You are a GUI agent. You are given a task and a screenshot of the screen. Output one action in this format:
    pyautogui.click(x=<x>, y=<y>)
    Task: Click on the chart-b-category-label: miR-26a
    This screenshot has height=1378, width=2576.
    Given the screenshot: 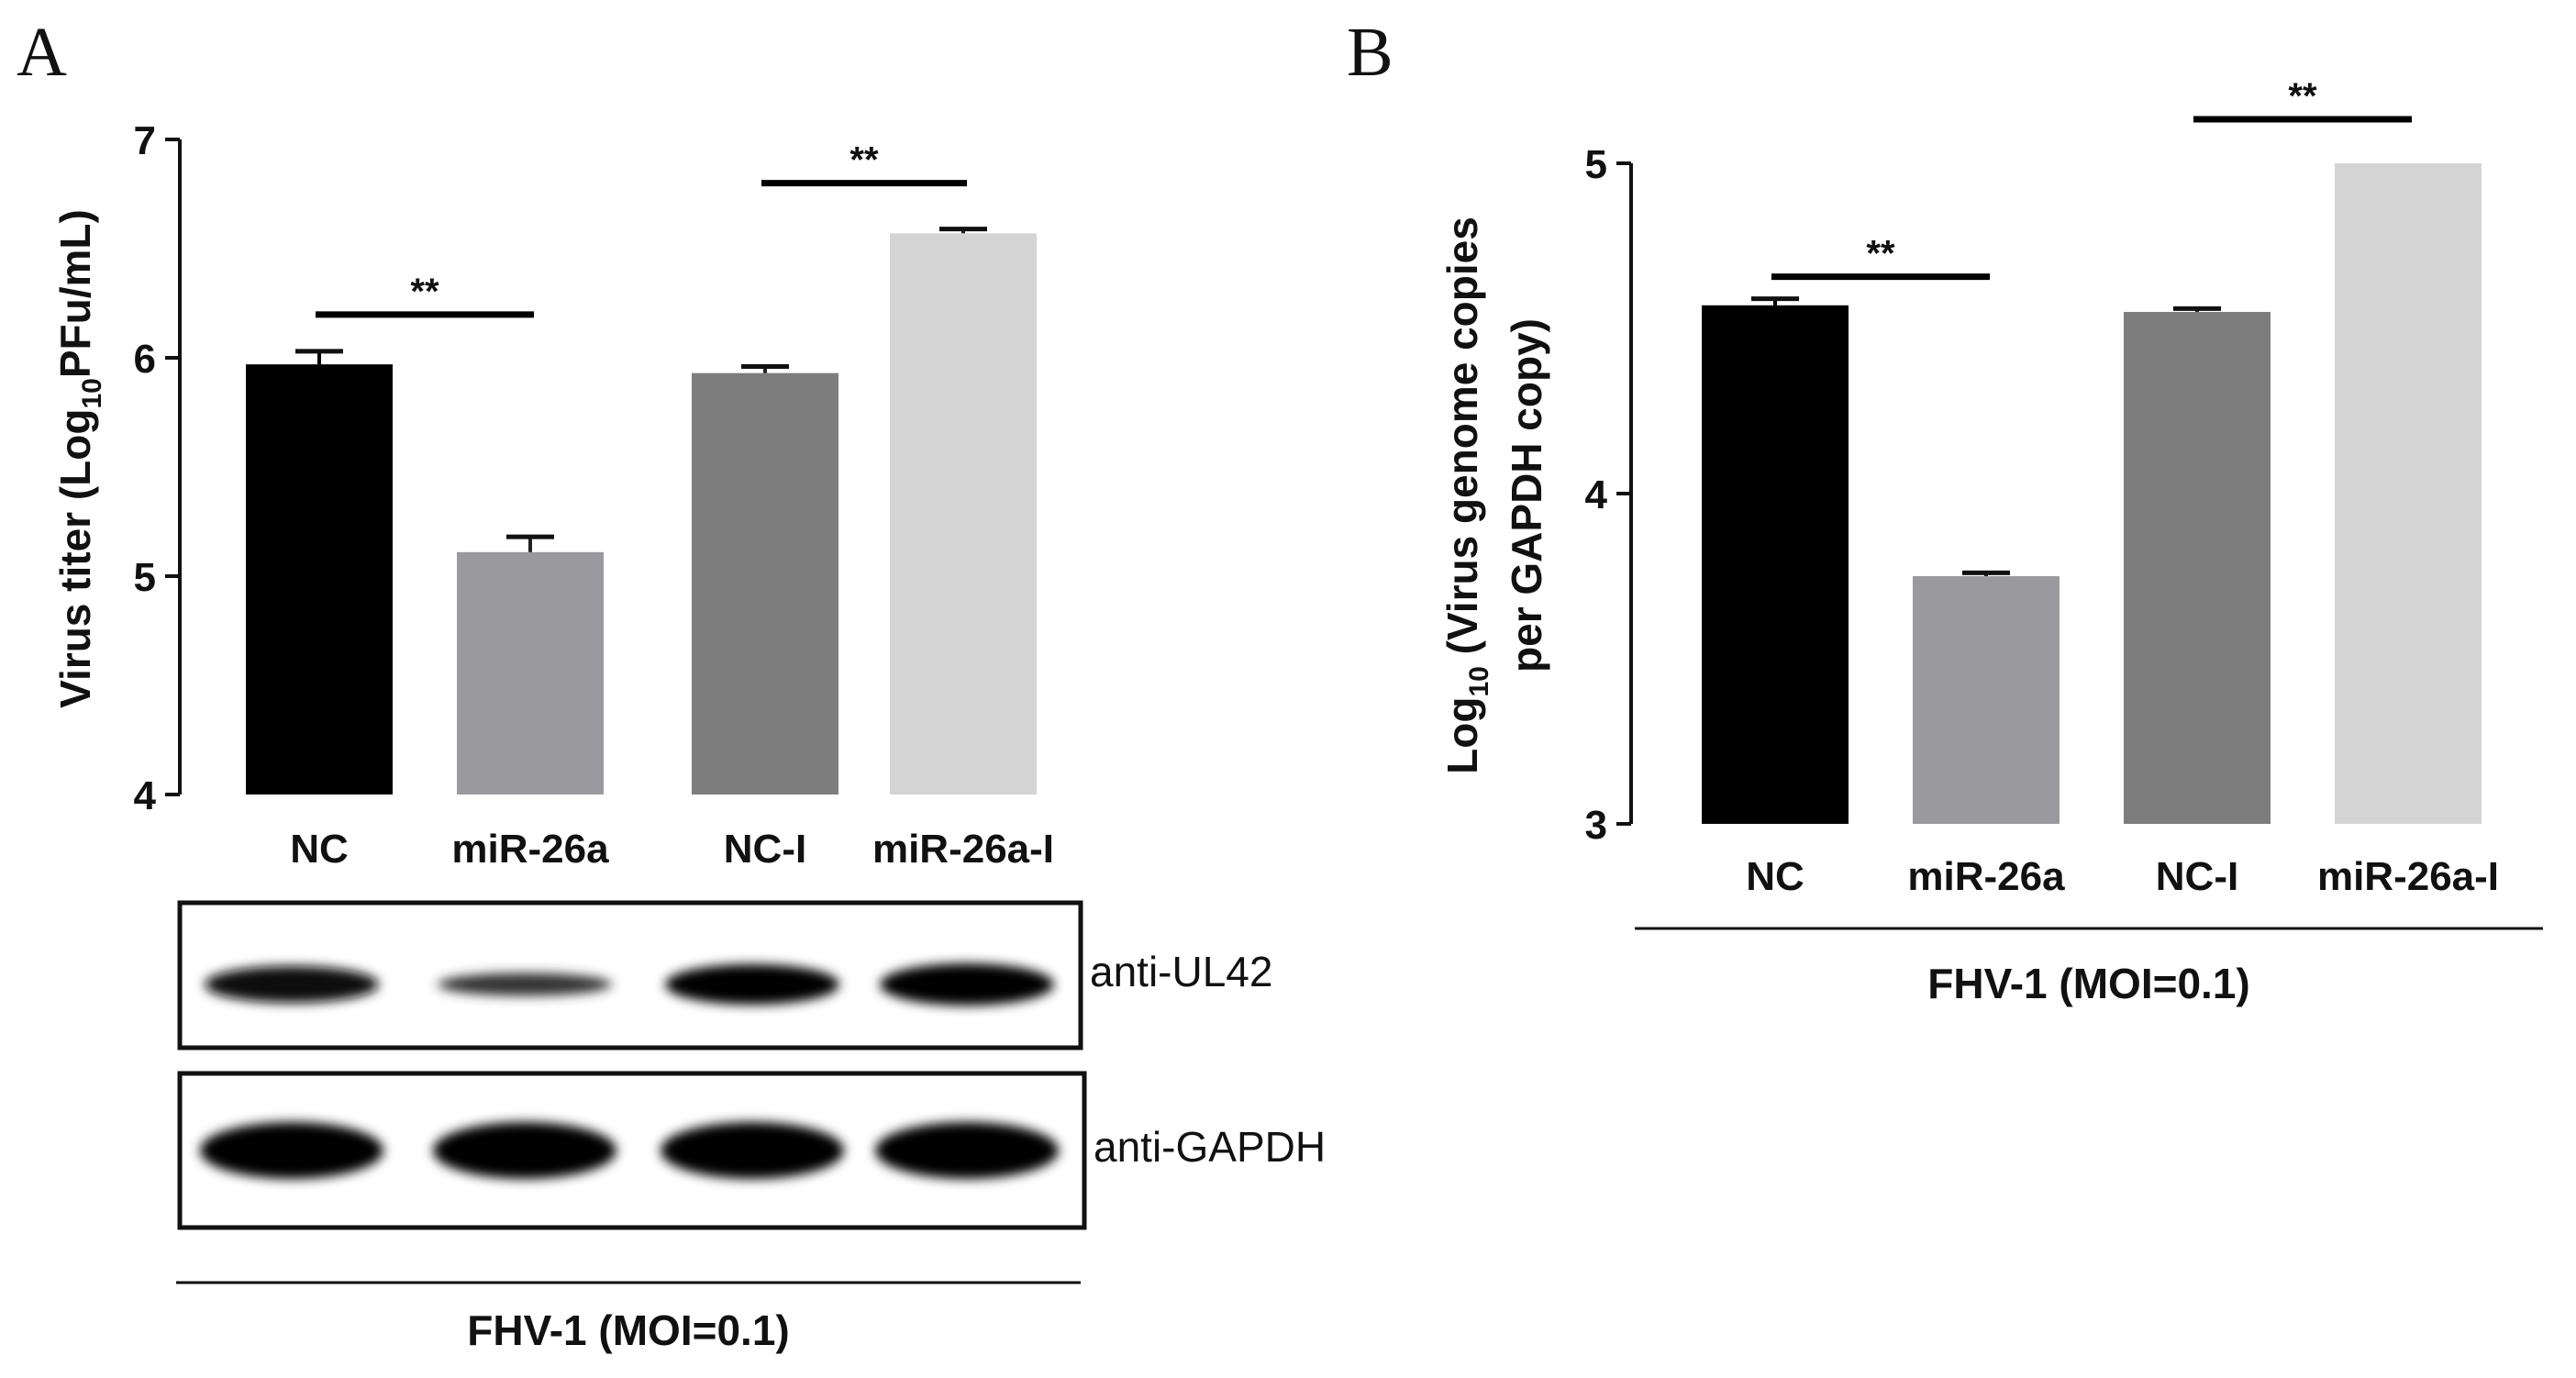 What is the action you would take?
    pyautogui.click(x=1986, y=877)
    